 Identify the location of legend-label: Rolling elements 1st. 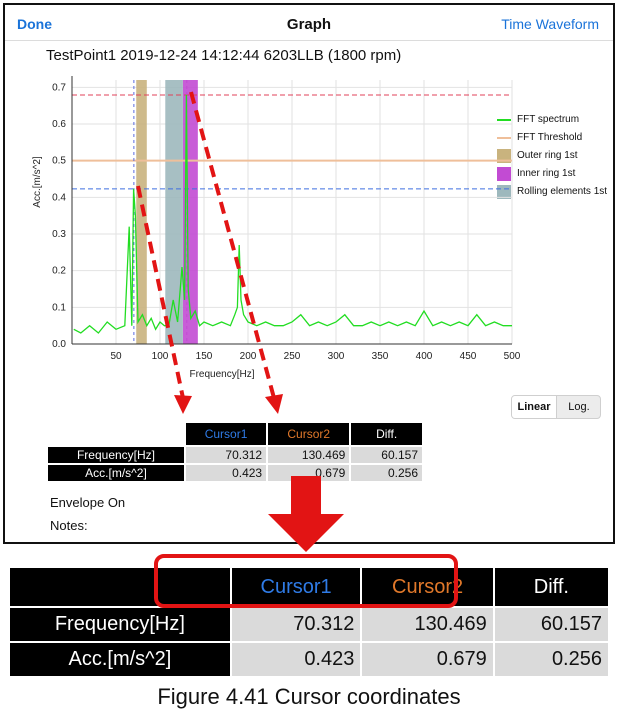
(562, 191).